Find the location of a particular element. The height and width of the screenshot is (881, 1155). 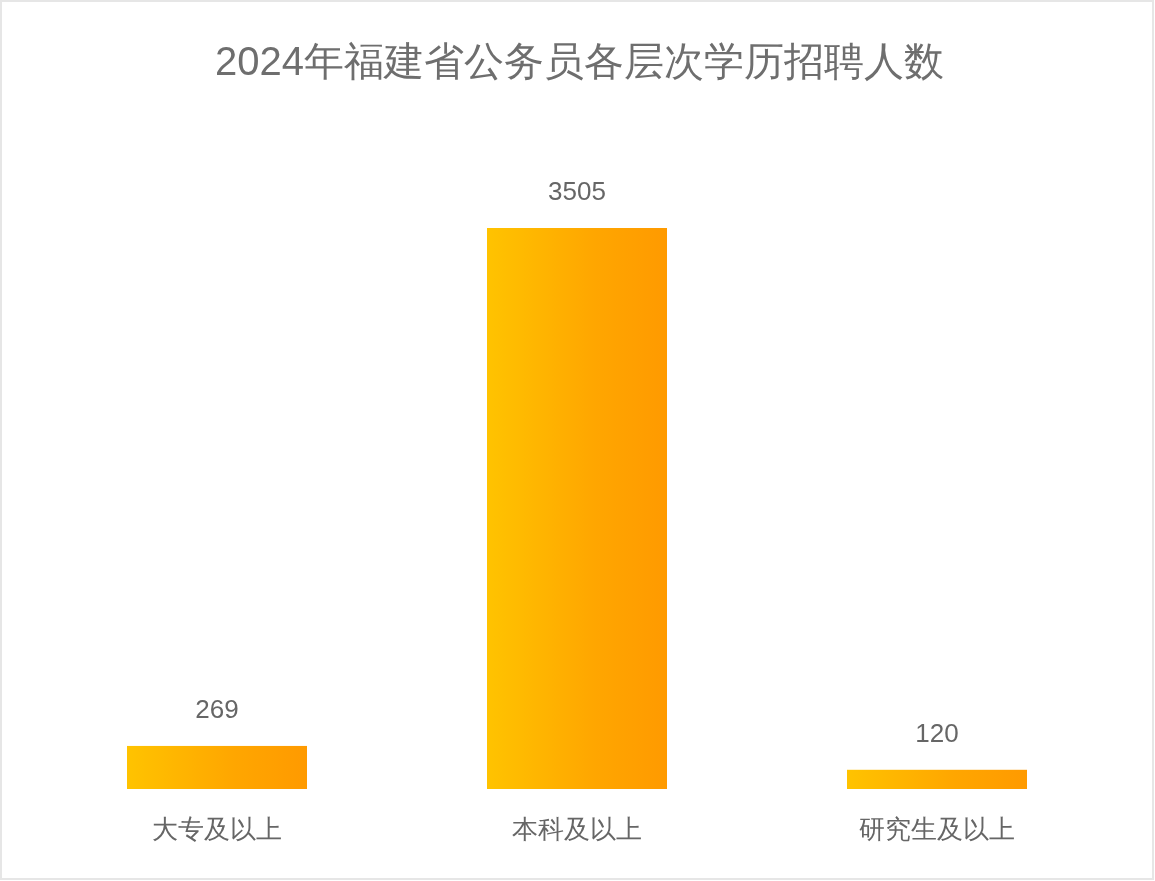

x-tick-label: 大专及以上 is located at coordinates (217, 829).